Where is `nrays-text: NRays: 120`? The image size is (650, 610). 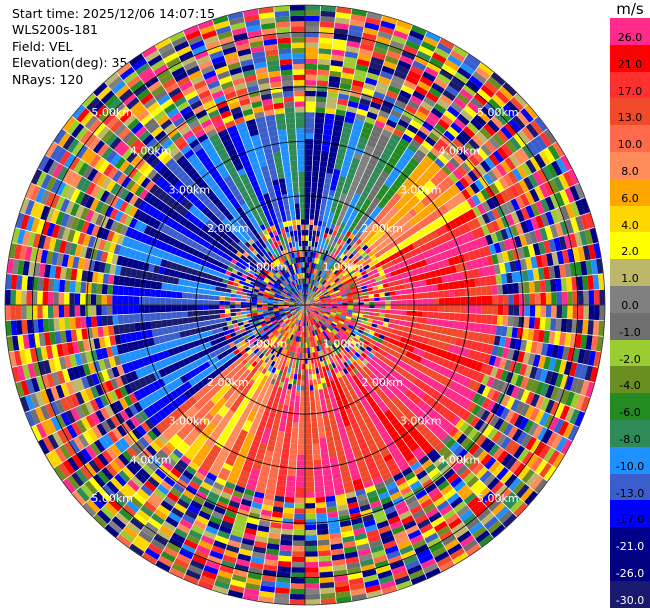 nrays-text: NRays: 120 is located at coordinates (48, 79).